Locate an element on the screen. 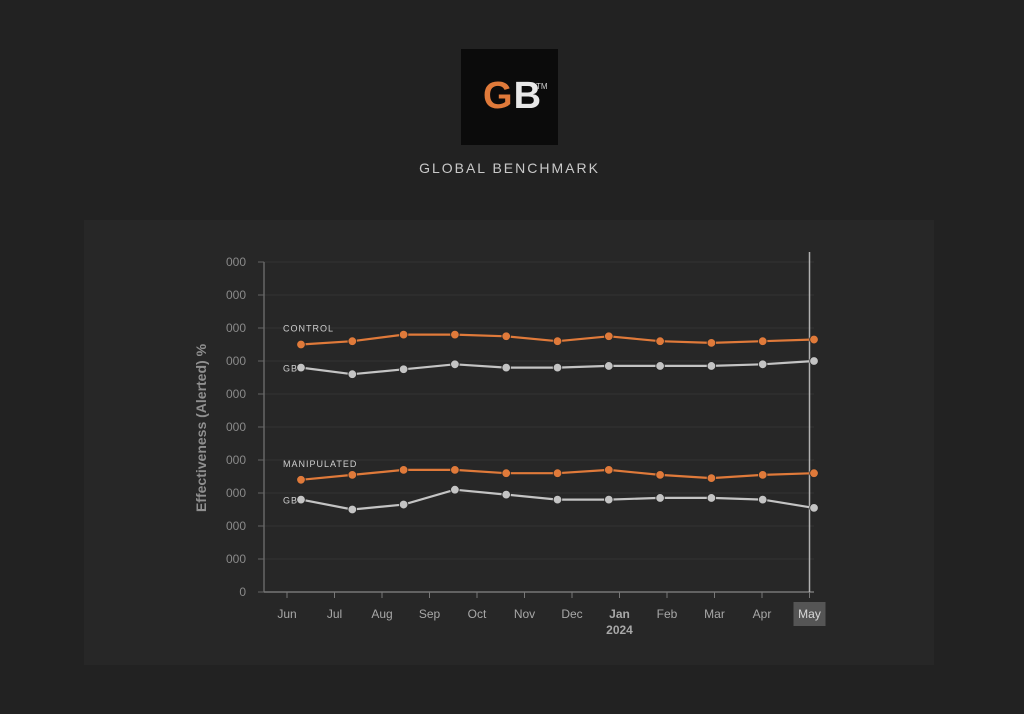 This screenshot has width=1024, height=714. brand-name: GLOBAL BENCHMARK is located at coordinates (509, 168).